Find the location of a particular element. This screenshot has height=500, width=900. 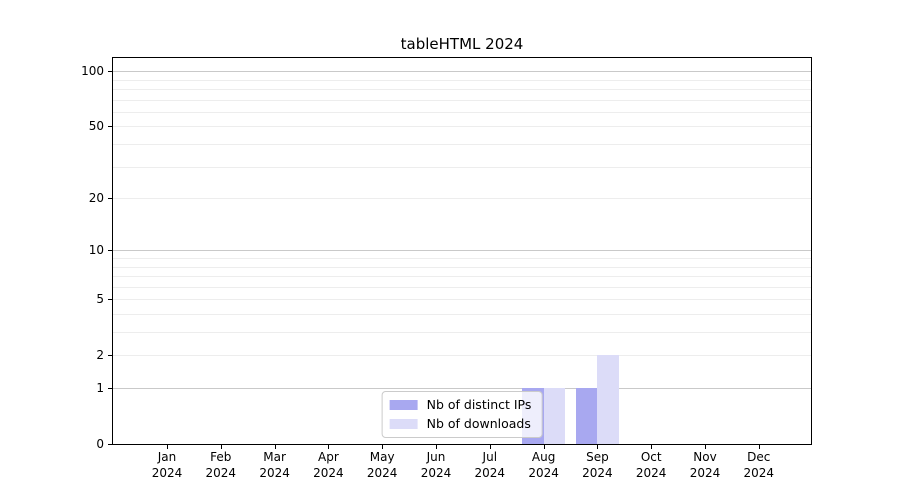

x-tick-label-3: Apr 2024 is located at coordinates (328, 465).